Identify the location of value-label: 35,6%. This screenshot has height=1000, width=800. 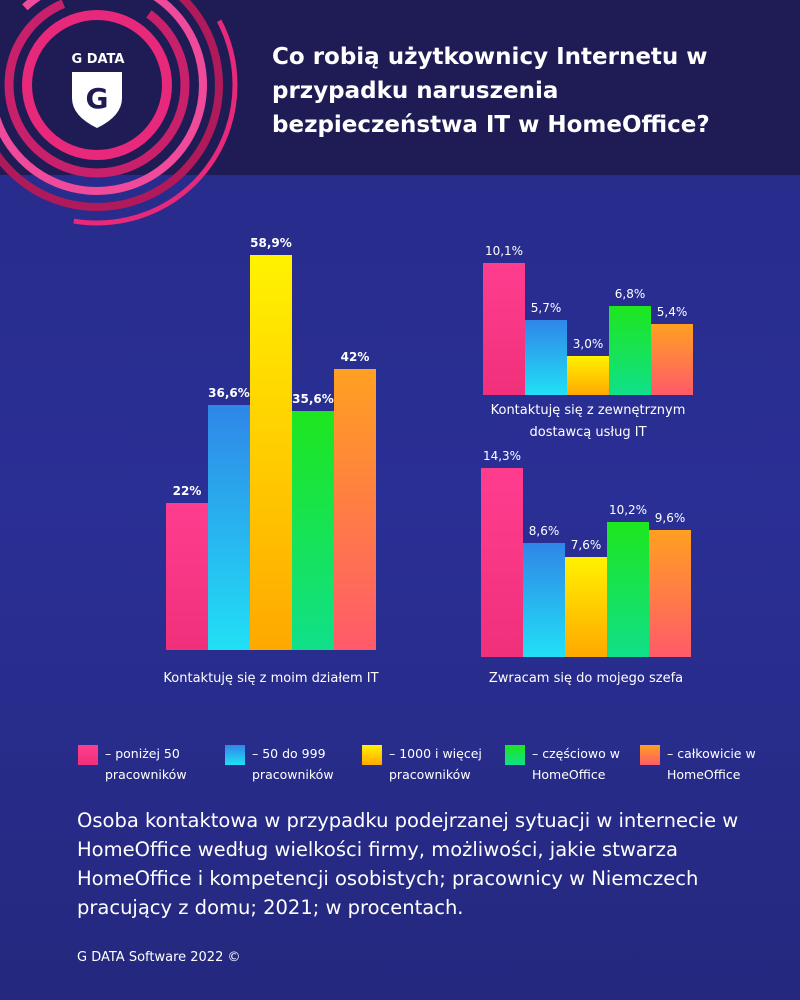
(313, 399).